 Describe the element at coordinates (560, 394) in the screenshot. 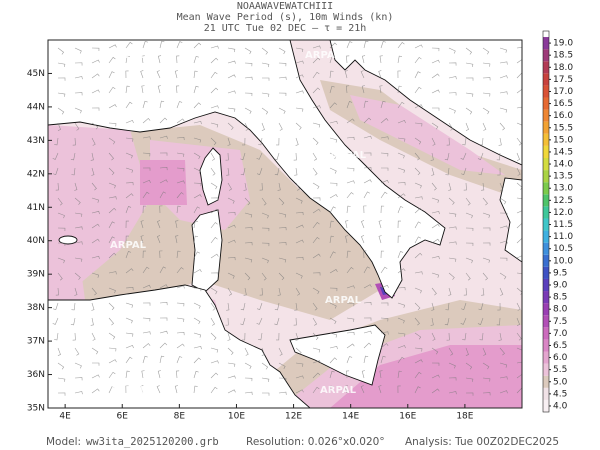

I see `colorbar-label: 4.5` at that location.